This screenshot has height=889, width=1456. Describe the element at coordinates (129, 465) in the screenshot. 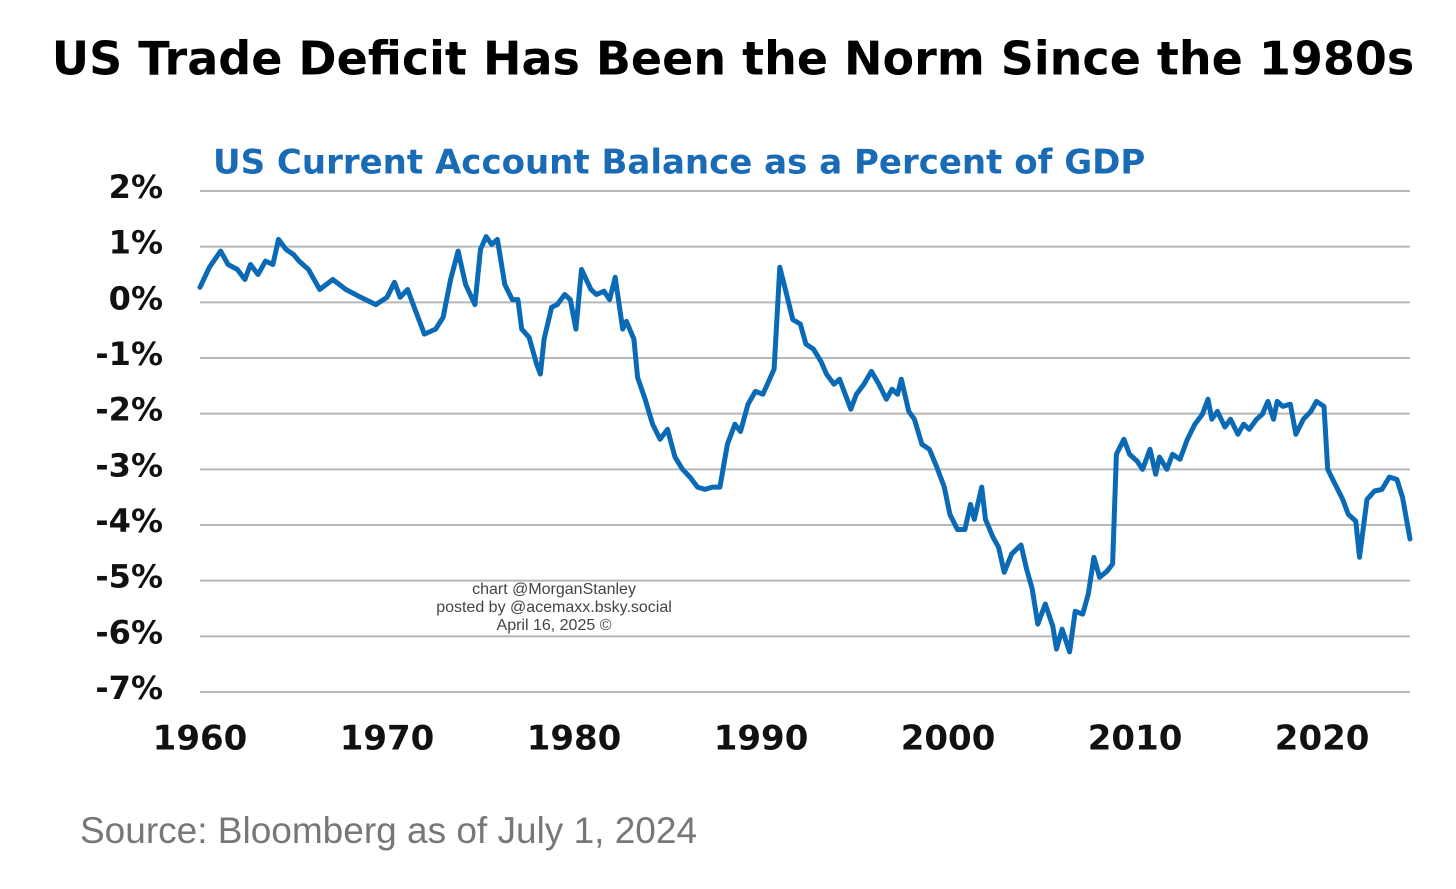

I see `y-tick-label: -3%` at that location.